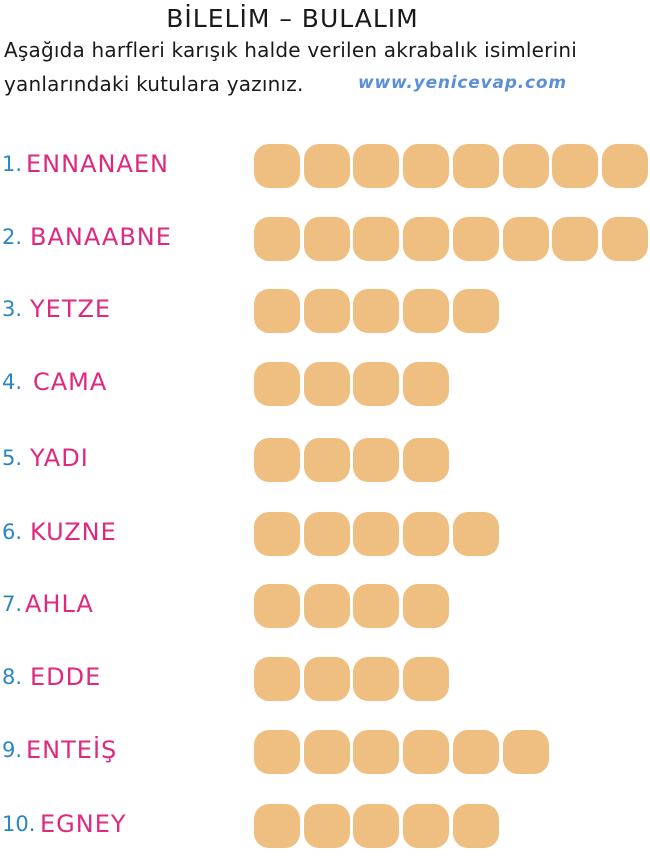 The width and height of the screenshot is (650, 857). Describe the element at coordinates (12, 532) in the screenshot. I see `item-number: 6.` at that location.